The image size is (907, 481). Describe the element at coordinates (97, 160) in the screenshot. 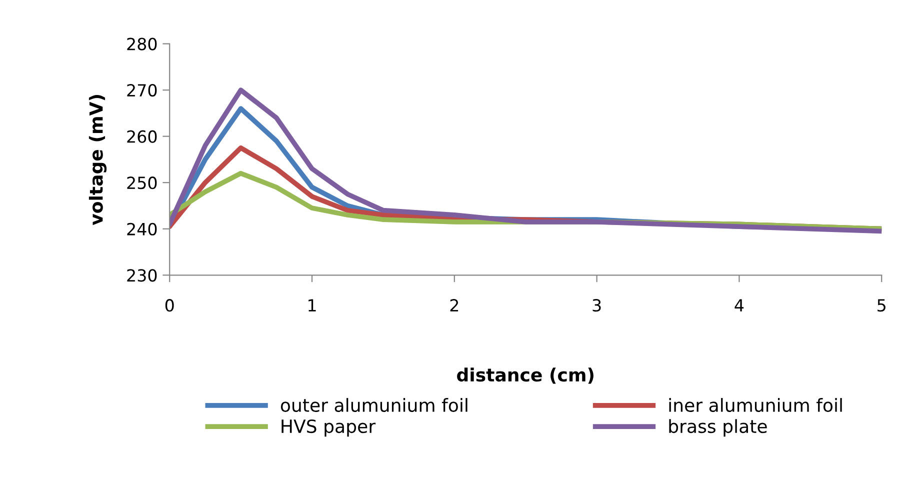

I see `y-axis-title: voltage (mV)` at that location.